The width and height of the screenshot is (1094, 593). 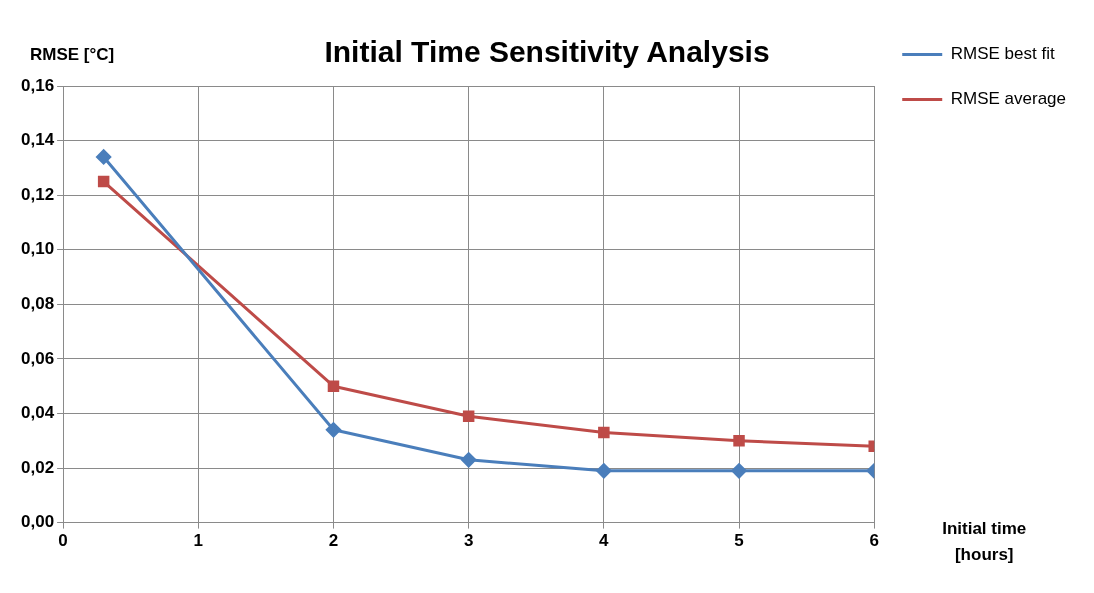 I want to click on y-tick-label: 0,16, so click(x=37, y=85).